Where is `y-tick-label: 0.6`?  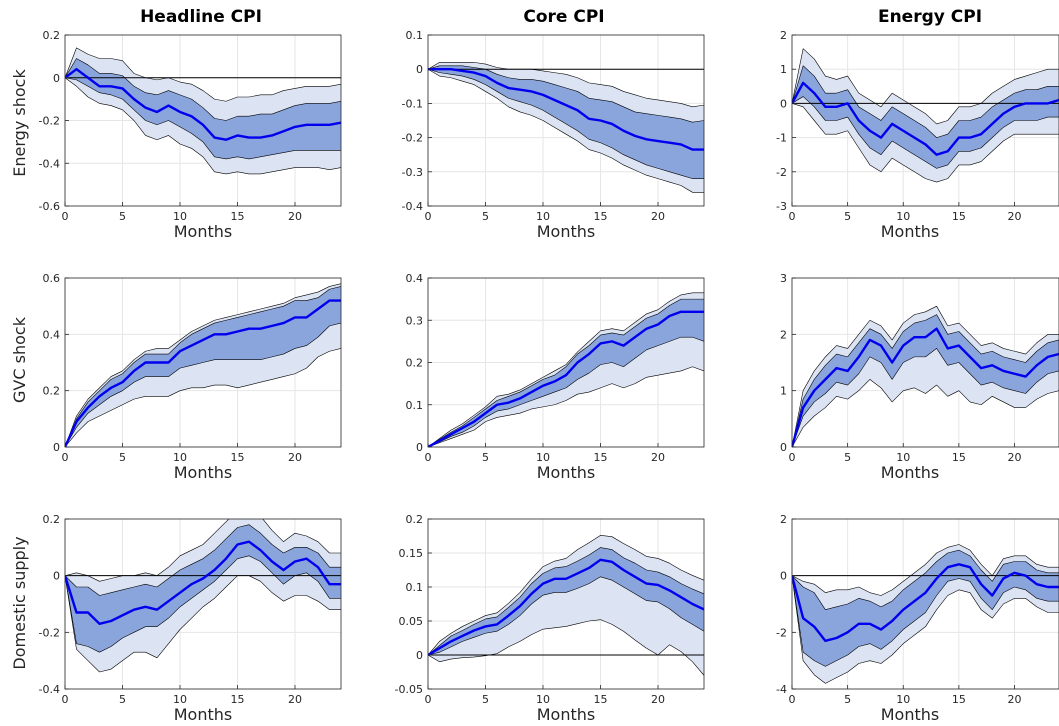 y-tick-label: 0.6 is located at coordinates (52, 278).